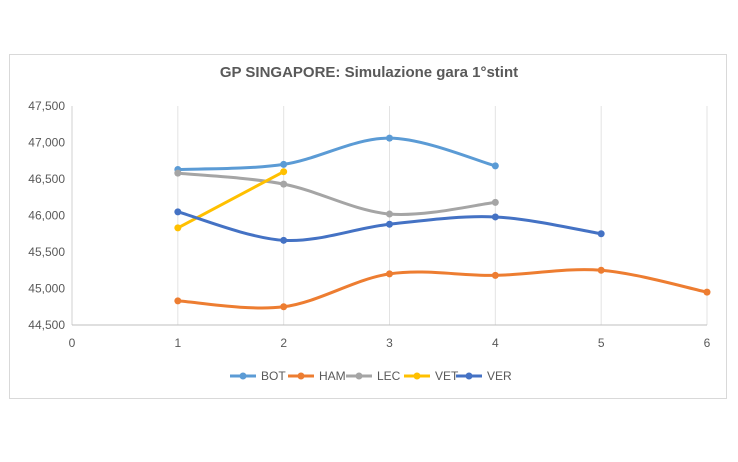 This screenshot has width=738, height=462. I want to click on legend: BOT HAM LEC VET VER, so click(371, 376).